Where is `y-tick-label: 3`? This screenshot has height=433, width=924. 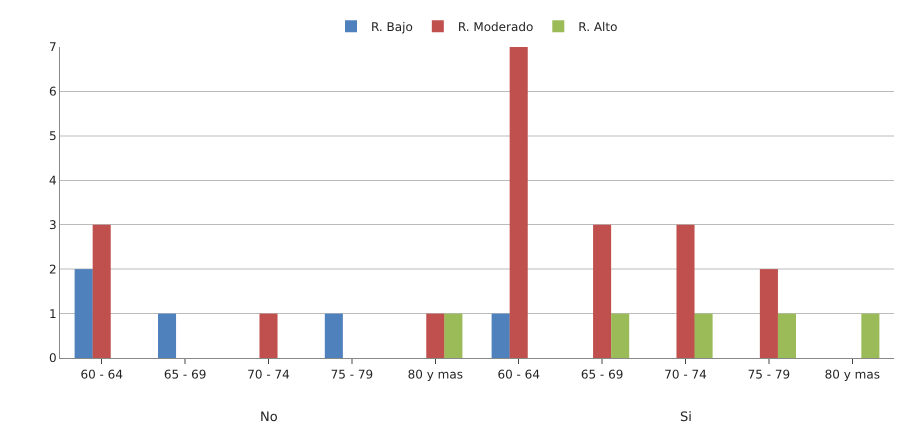
y-tick-label: 3 is located at coordinates (52, 225).